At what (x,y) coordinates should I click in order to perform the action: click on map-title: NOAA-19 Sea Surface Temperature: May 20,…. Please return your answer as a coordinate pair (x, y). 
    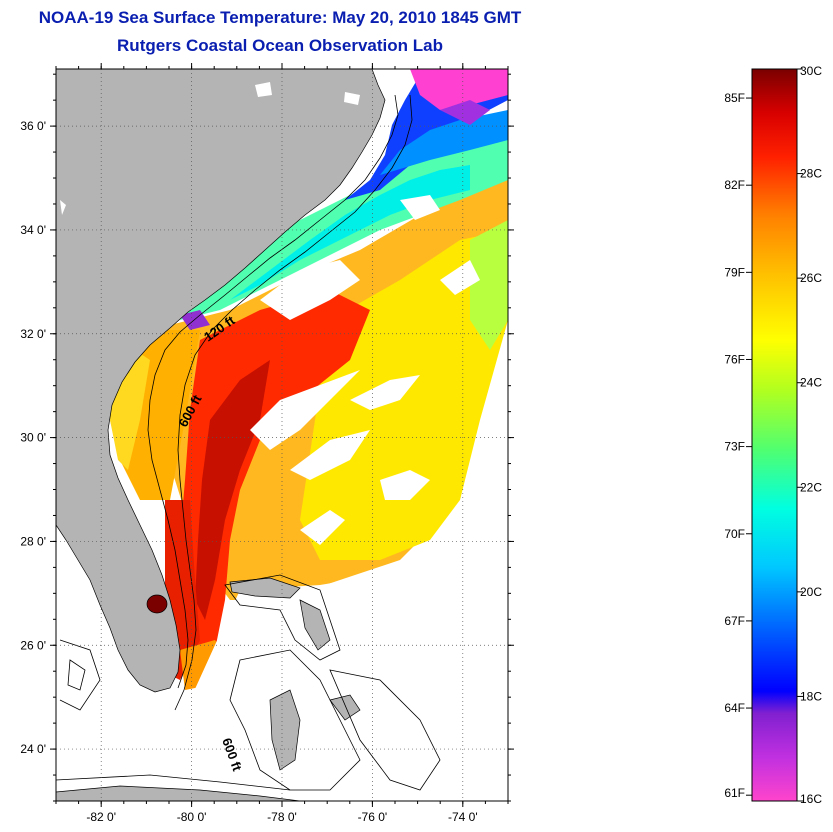
    Looking at the image, I should click on (280, 17).